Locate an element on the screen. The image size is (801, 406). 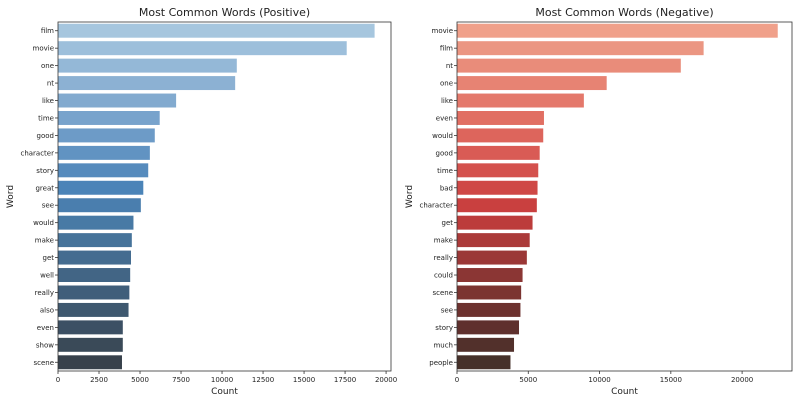
bar-well is located at coordinates (94, 275).